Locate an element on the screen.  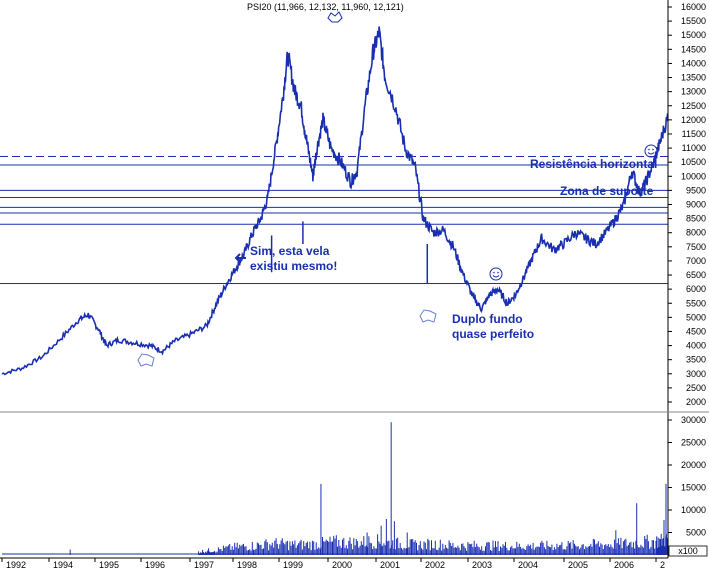
x-tick-label: 2000 is located at coordinates (342, 565).